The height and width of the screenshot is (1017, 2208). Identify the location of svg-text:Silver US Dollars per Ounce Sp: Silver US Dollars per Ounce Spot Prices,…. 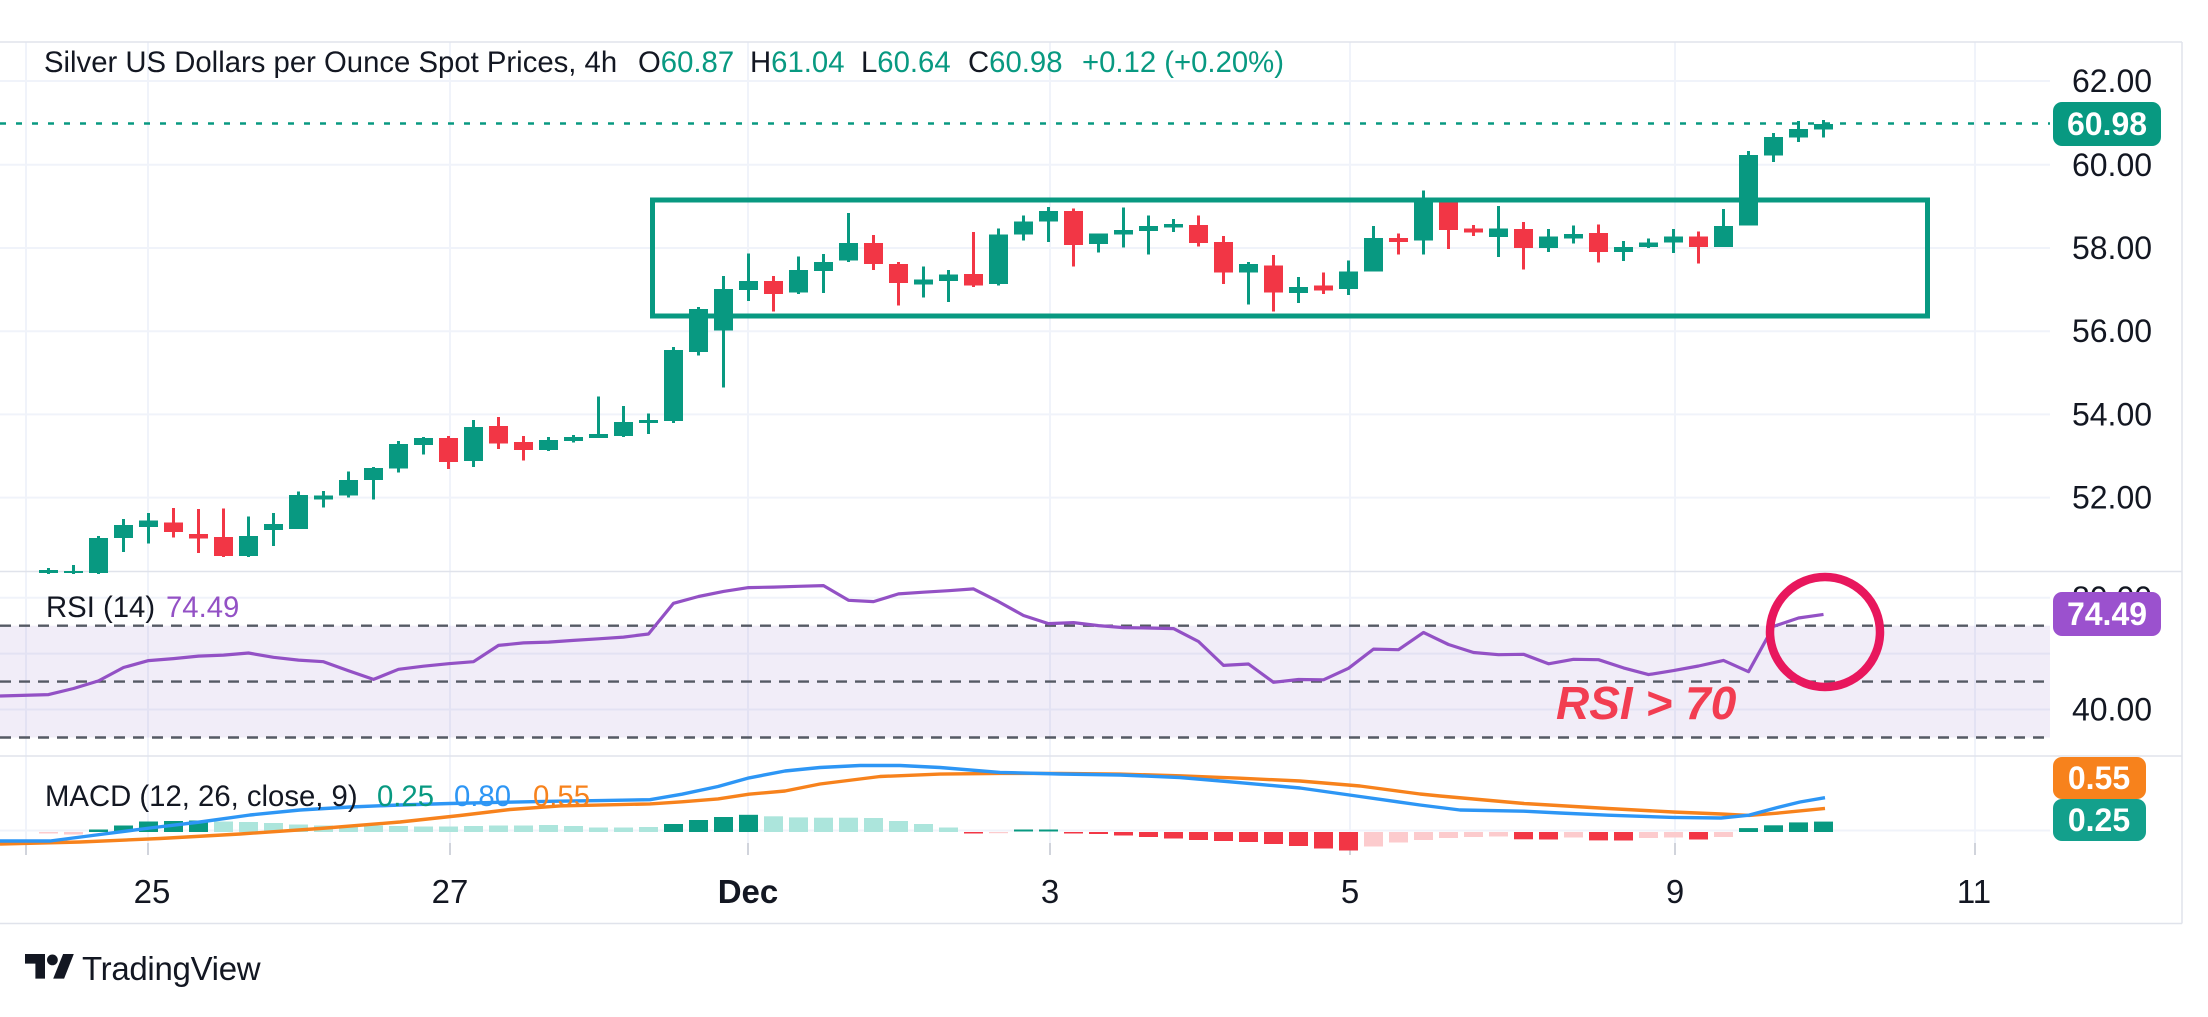
(330, 62).